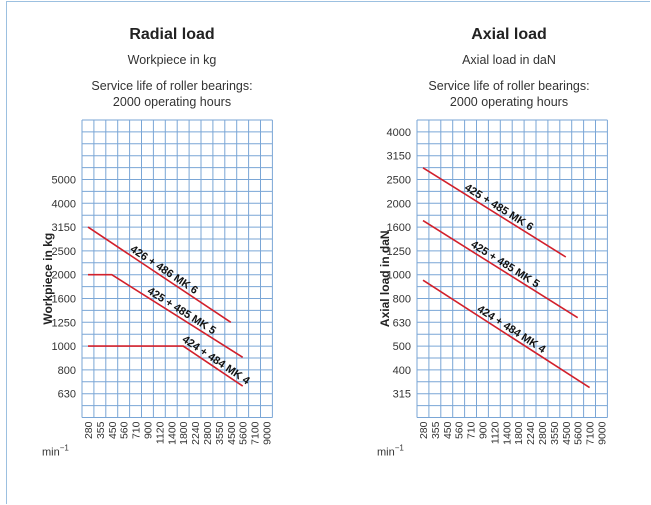  Describe the element at coordinates (172, 60) in the screenshot. I see `panel-subtitle: Workpiece in kg` at that location.